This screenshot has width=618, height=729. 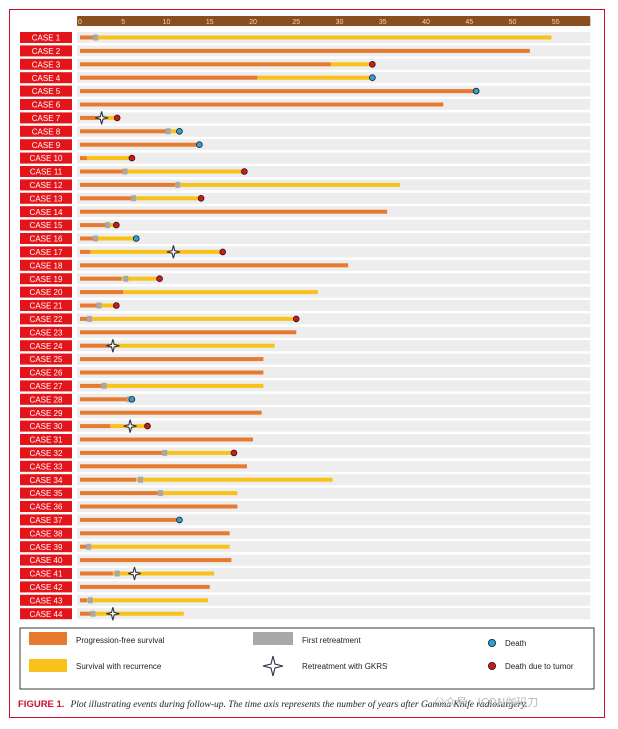 What do you see at coordinates (556, 22) in the screenshot?
I see `x-tick-label: 55` at bounding box center [556, 22].